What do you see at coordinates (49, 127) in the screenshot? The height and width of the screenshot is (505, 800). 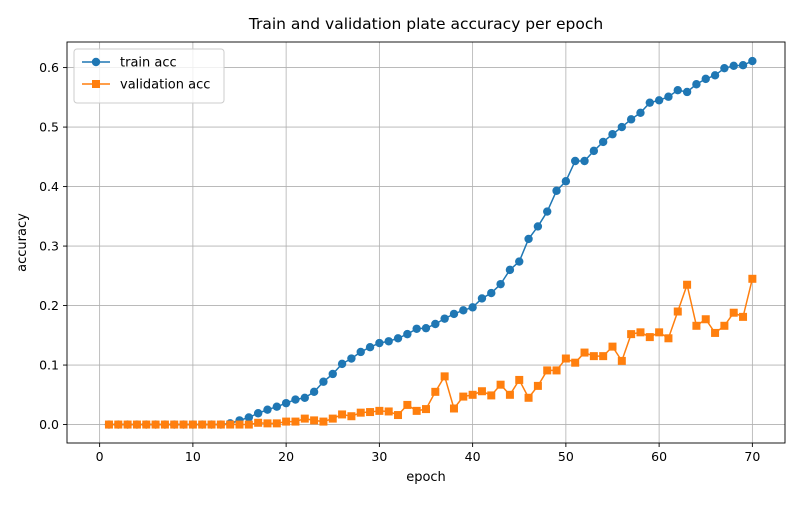 I see `y-tick-label: 0.5` at bounding box center [49, 127].